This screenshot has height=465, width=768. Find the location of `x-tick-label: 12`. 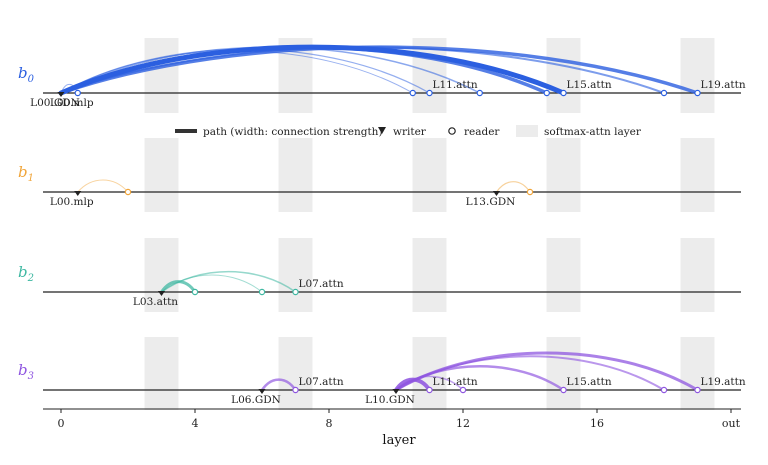

x-tick-label: 12 is located at coordinates (463, 423).